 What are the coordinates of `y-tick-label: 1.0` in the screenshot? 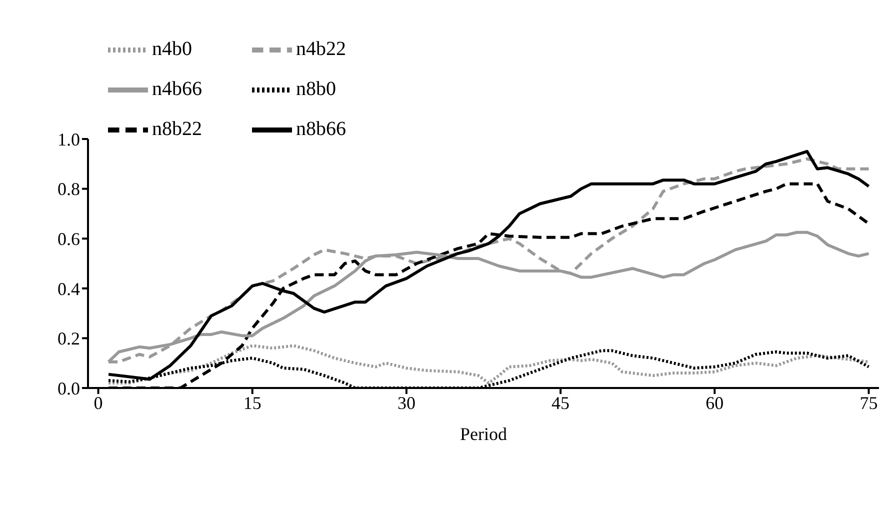 It's located at (69, 139).